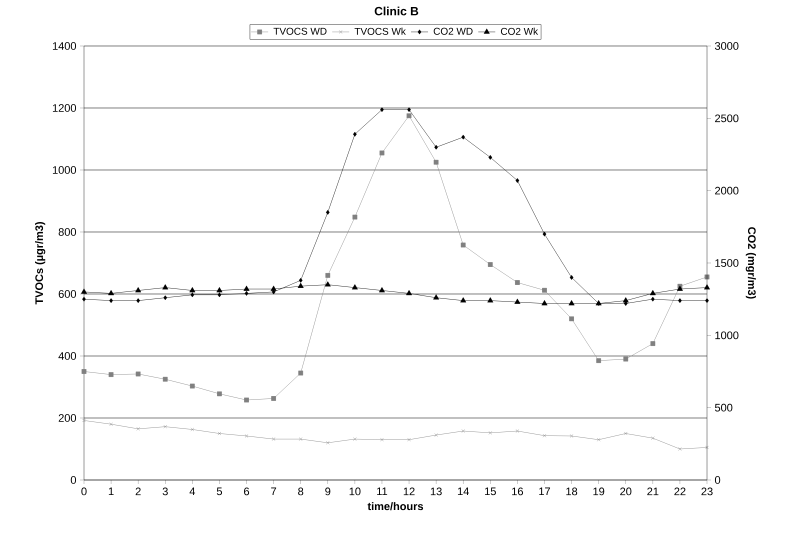 The width and height of the screenshot is (793, 540). I want to click on y-tick-label: 200, so click(67, 418).